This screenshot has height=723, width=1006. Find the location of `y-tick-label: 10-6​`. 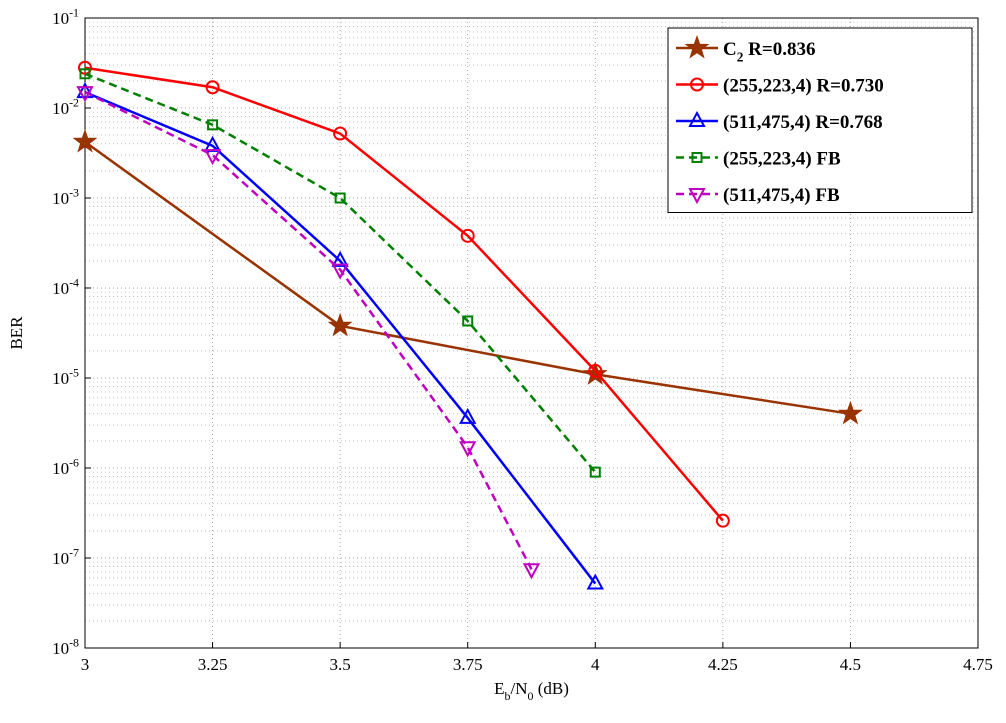

y-tick-label: 10-6​ is located at coordinates (65, 466).